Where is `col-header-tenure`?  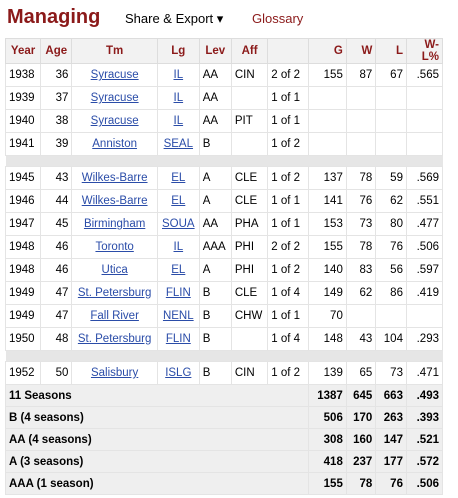 col-header-tenure is located at coordinates (288, 51).